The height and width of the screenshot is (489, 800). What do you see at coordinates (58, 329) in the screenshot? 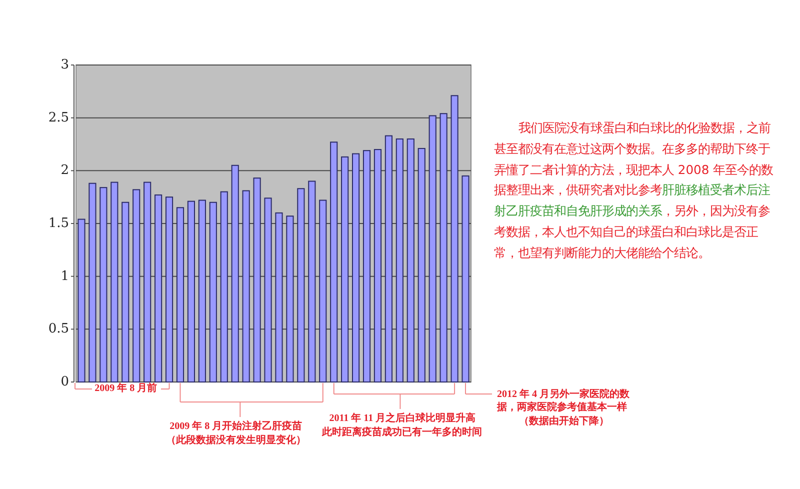
I see `y-tick-label: 0.5` at bounding box center [58, 329].